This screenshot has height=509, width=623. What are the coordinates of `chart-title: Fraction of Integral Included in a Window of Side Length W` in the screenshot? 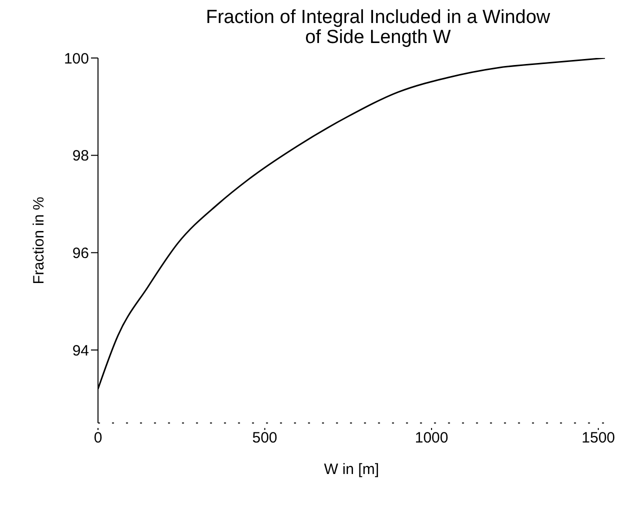 It's located at (378, 27).